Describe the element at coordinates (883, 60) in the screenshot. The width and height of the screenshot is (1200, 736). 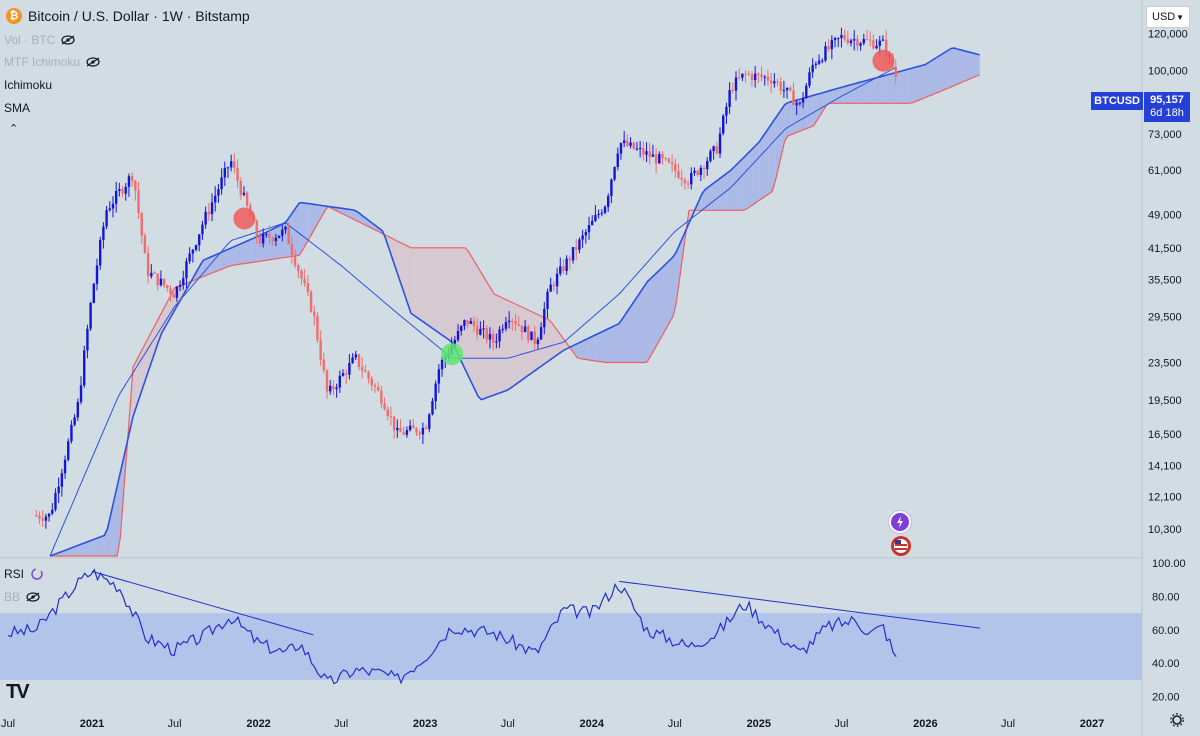
I see `sell-signal-marker` at that location.